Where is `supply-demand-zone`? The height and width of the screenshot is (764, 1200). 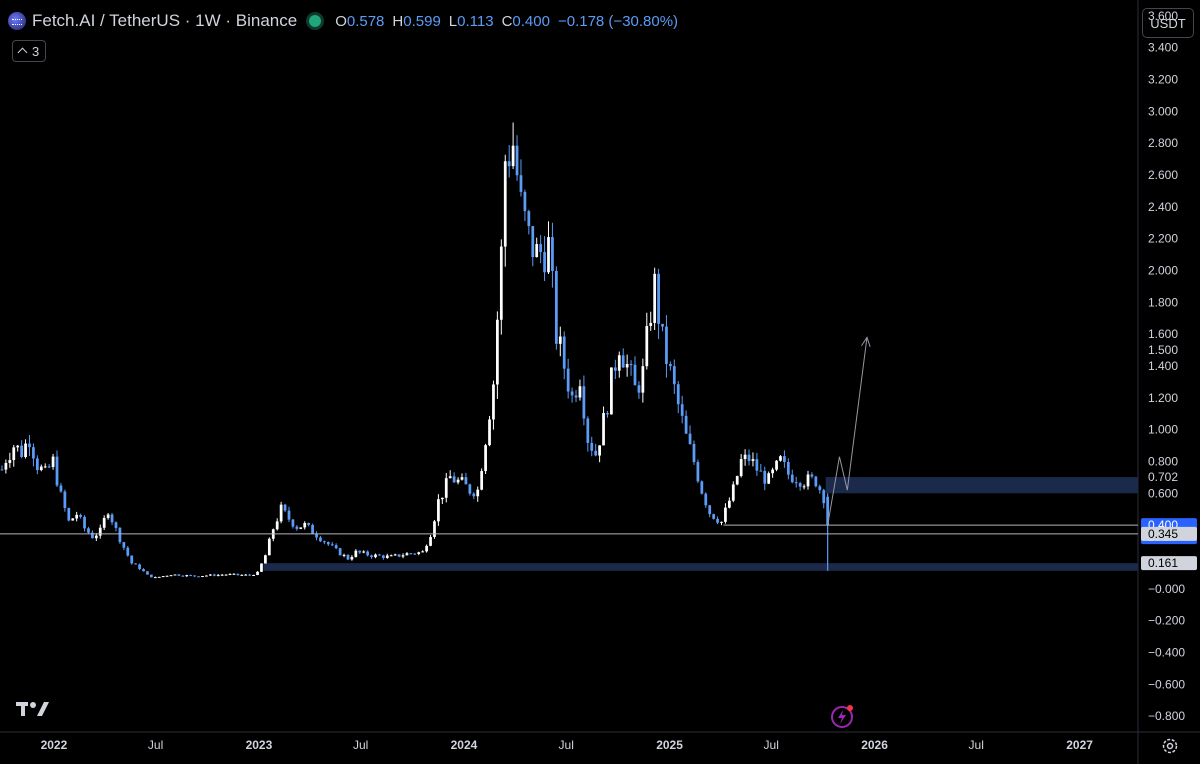 supply-demand-zone is located at coordinates (700, 567).